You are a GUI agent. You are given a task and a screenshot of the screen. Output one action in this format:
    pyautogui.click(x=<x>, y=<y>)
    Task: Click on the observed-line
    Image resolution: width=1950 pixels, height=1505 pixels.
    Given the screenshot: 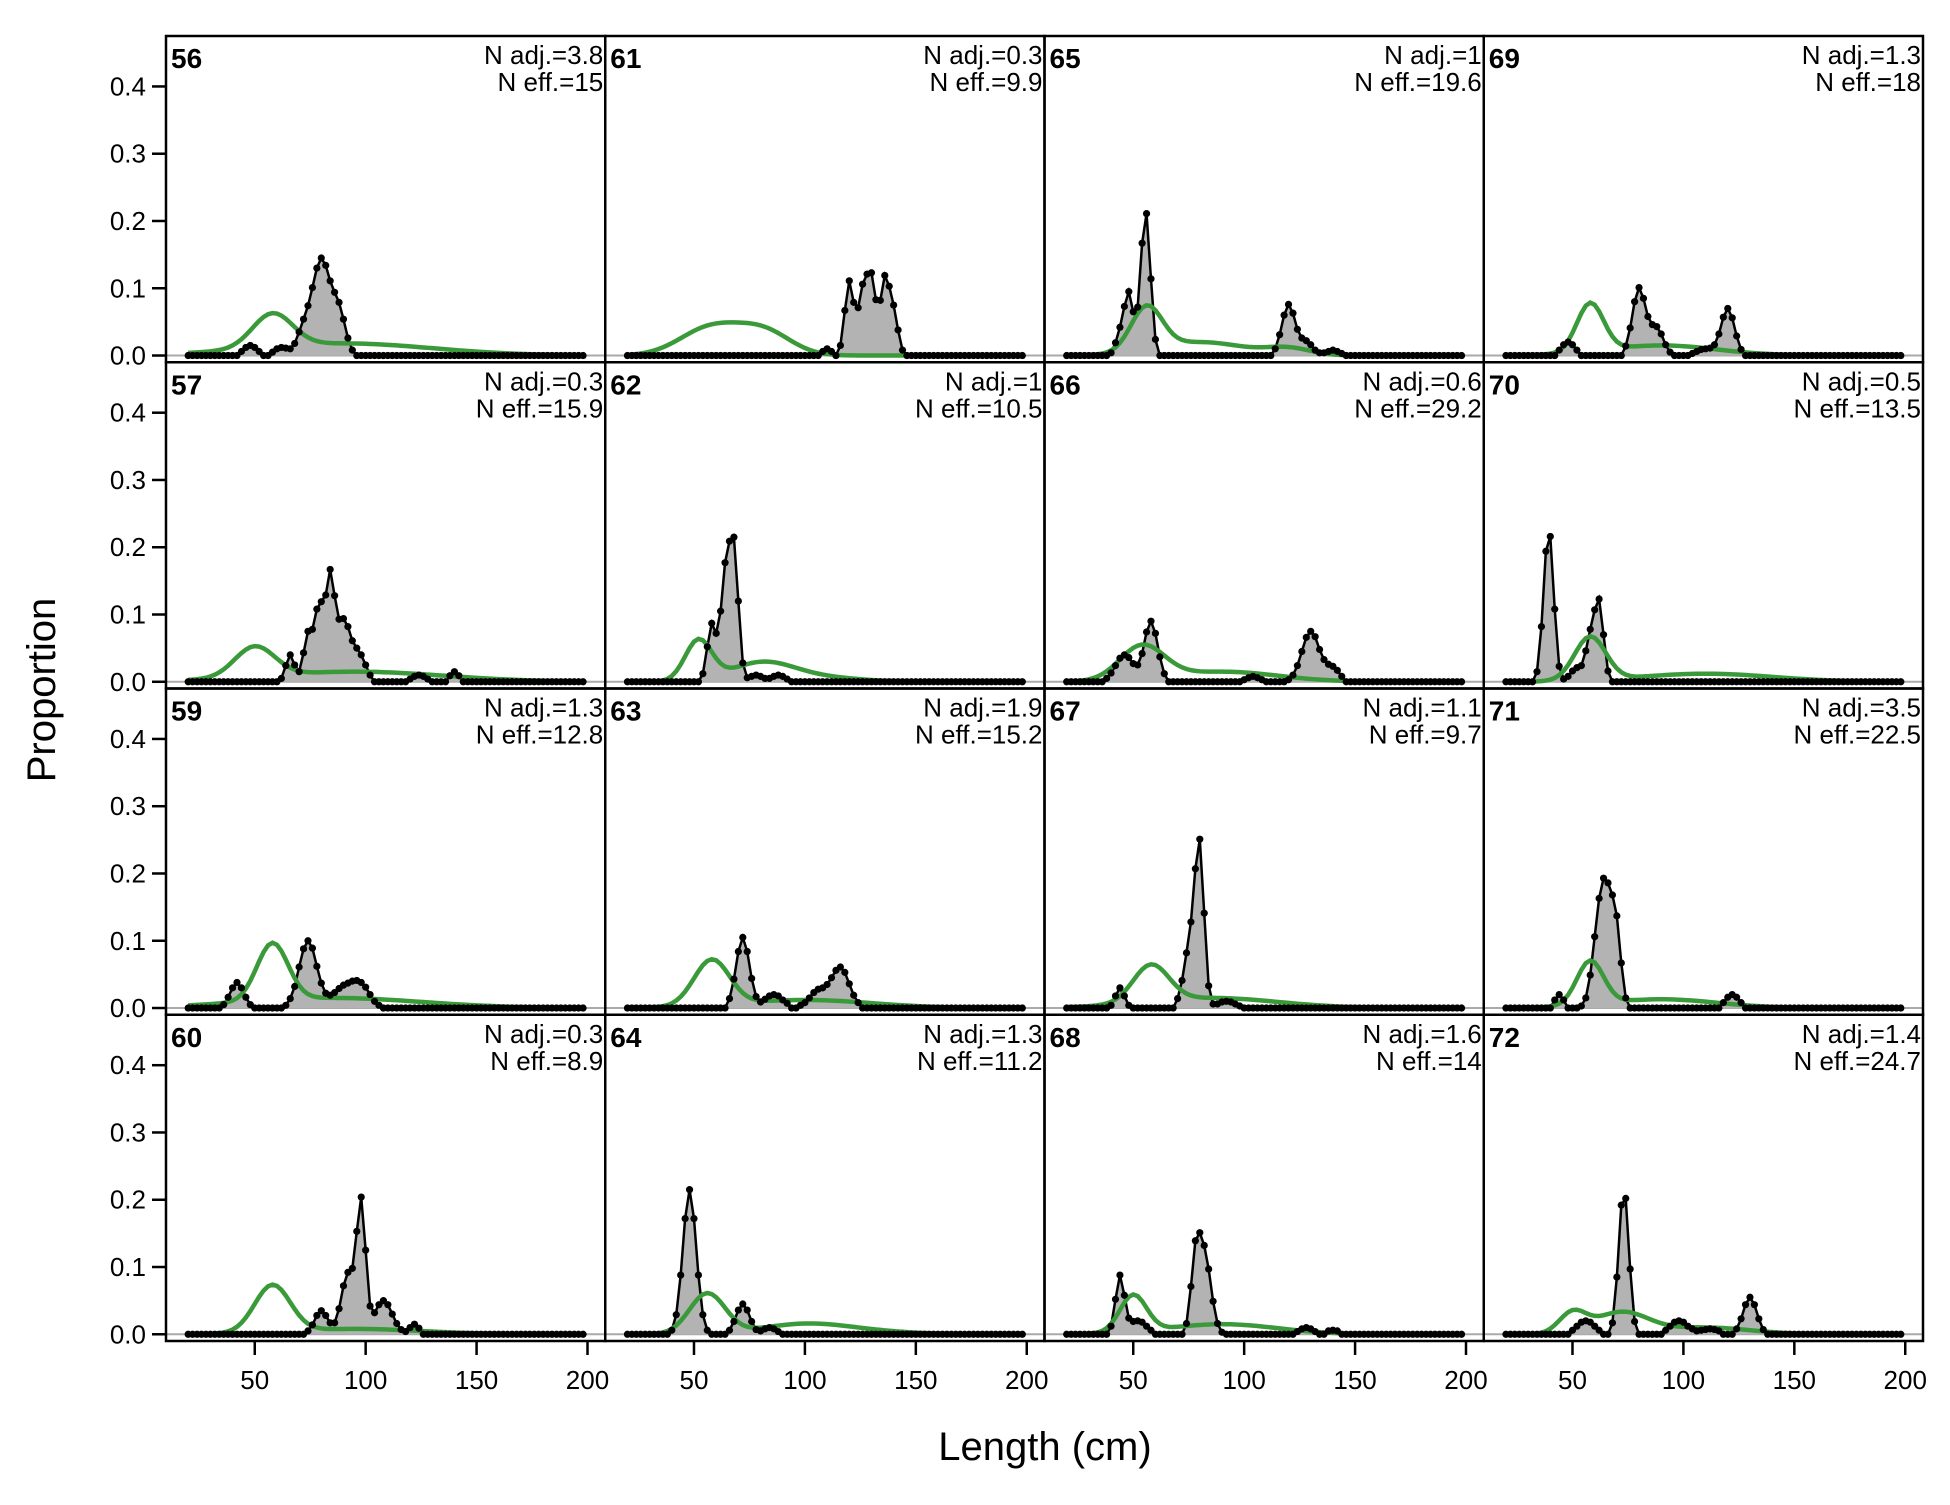 What is the action you would take?
    pyautogui.click(x=1703, y=610)
    